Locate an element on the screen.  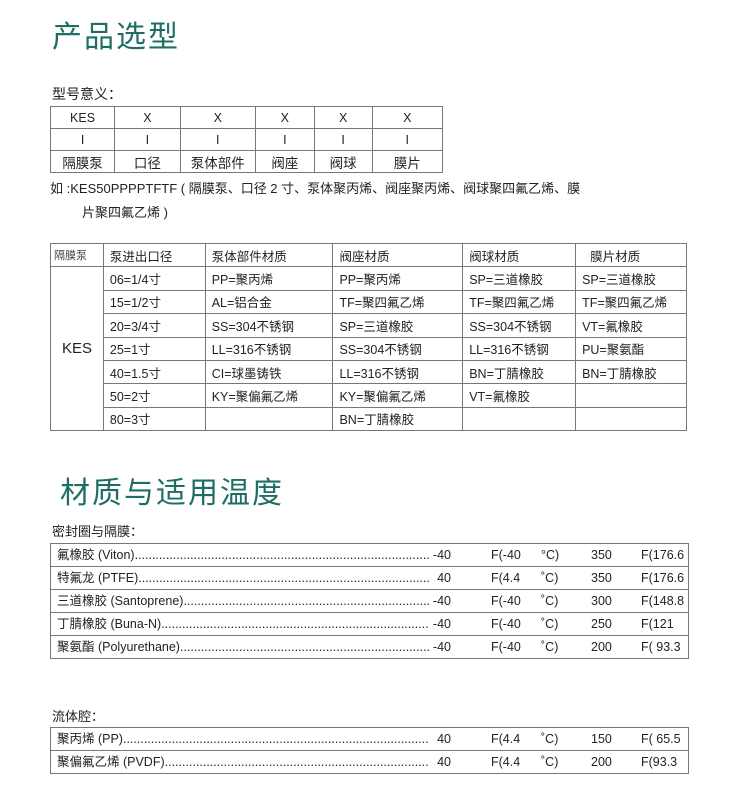
model-code-table: KES X X X X X I I I I I I 隔膜泵 口径 泵体部件 阀座 阀球 膜片 is located at coordinates (246, 139).